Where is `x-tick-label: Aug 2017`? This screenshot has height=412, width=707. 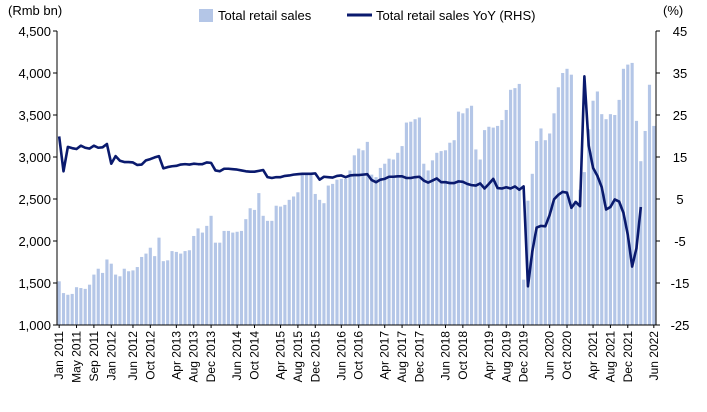 x-tick-label: Aug 2017 is located at coordinates (402, 357).